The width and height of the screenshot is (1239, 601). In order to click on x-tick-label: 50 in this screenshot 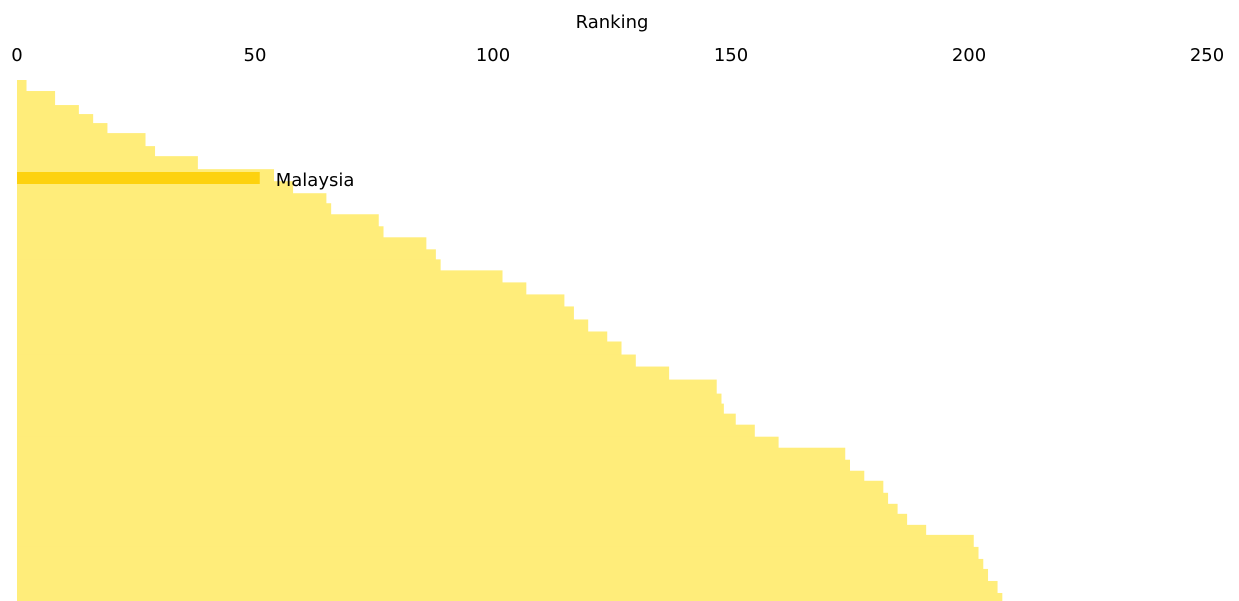, I will do `click(255, 55)`.